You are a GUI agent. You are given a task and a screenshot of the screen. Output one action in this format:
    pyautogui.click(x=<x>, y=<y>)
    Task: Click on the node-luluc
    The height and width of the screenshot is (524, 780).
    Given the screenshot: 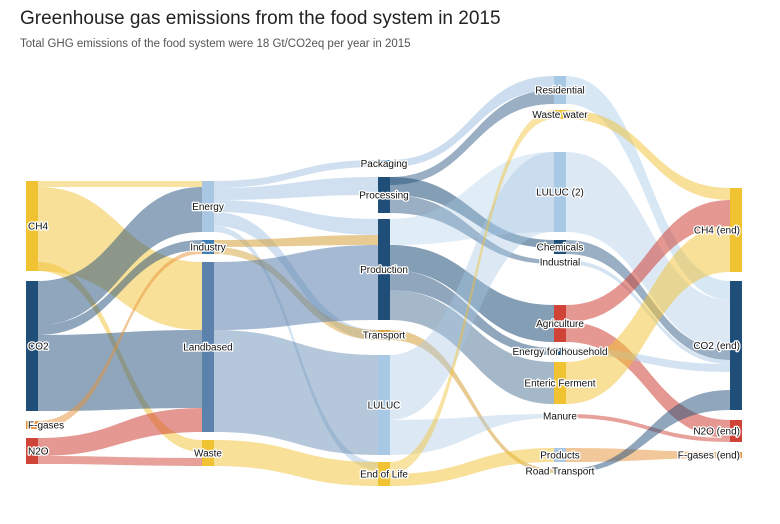 What is the action you would take?
    pyautogui.click(x=384, y=405)
    